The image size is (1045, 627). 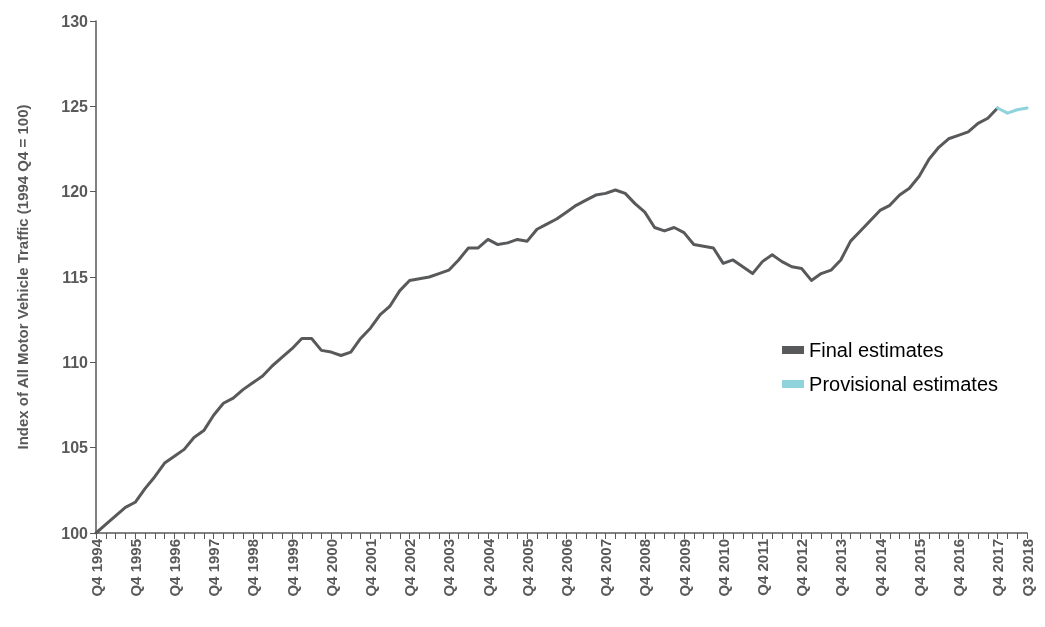 What do you see at coordinates (958, 568) in the screenshot?
I see `x-tick-label: Q4 2016` at bounding box center [958, 568].